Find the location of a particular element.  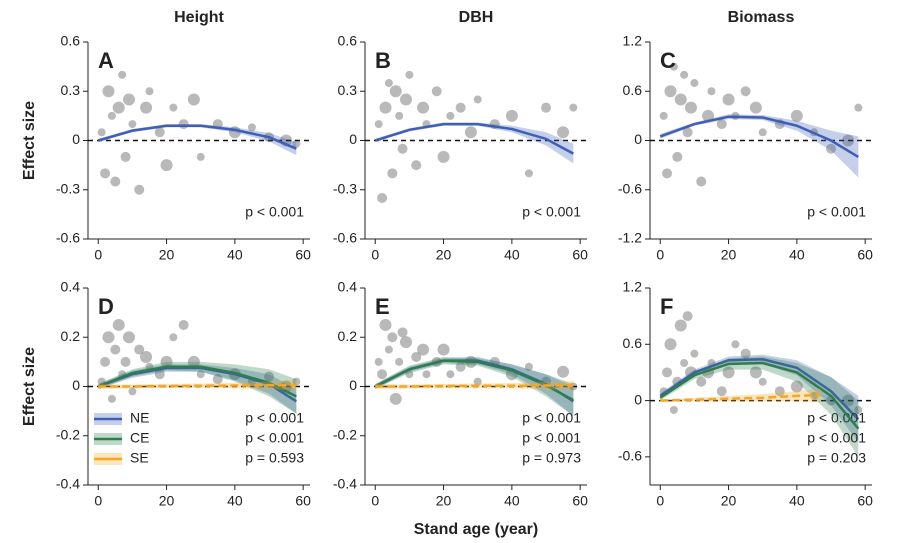

x-axis-label: Stand age (year) is located at coordinates (476, 529).